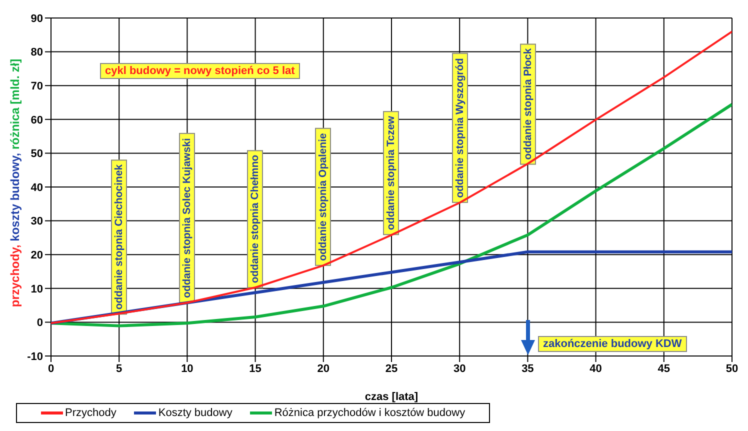 Image resolution: width=748 pixels, height=431 pixels. What do you see at coordinates (391, 397) in the screenshot?
I see `x-axis-title: czas [lata]` at bounding box center [391, 397].